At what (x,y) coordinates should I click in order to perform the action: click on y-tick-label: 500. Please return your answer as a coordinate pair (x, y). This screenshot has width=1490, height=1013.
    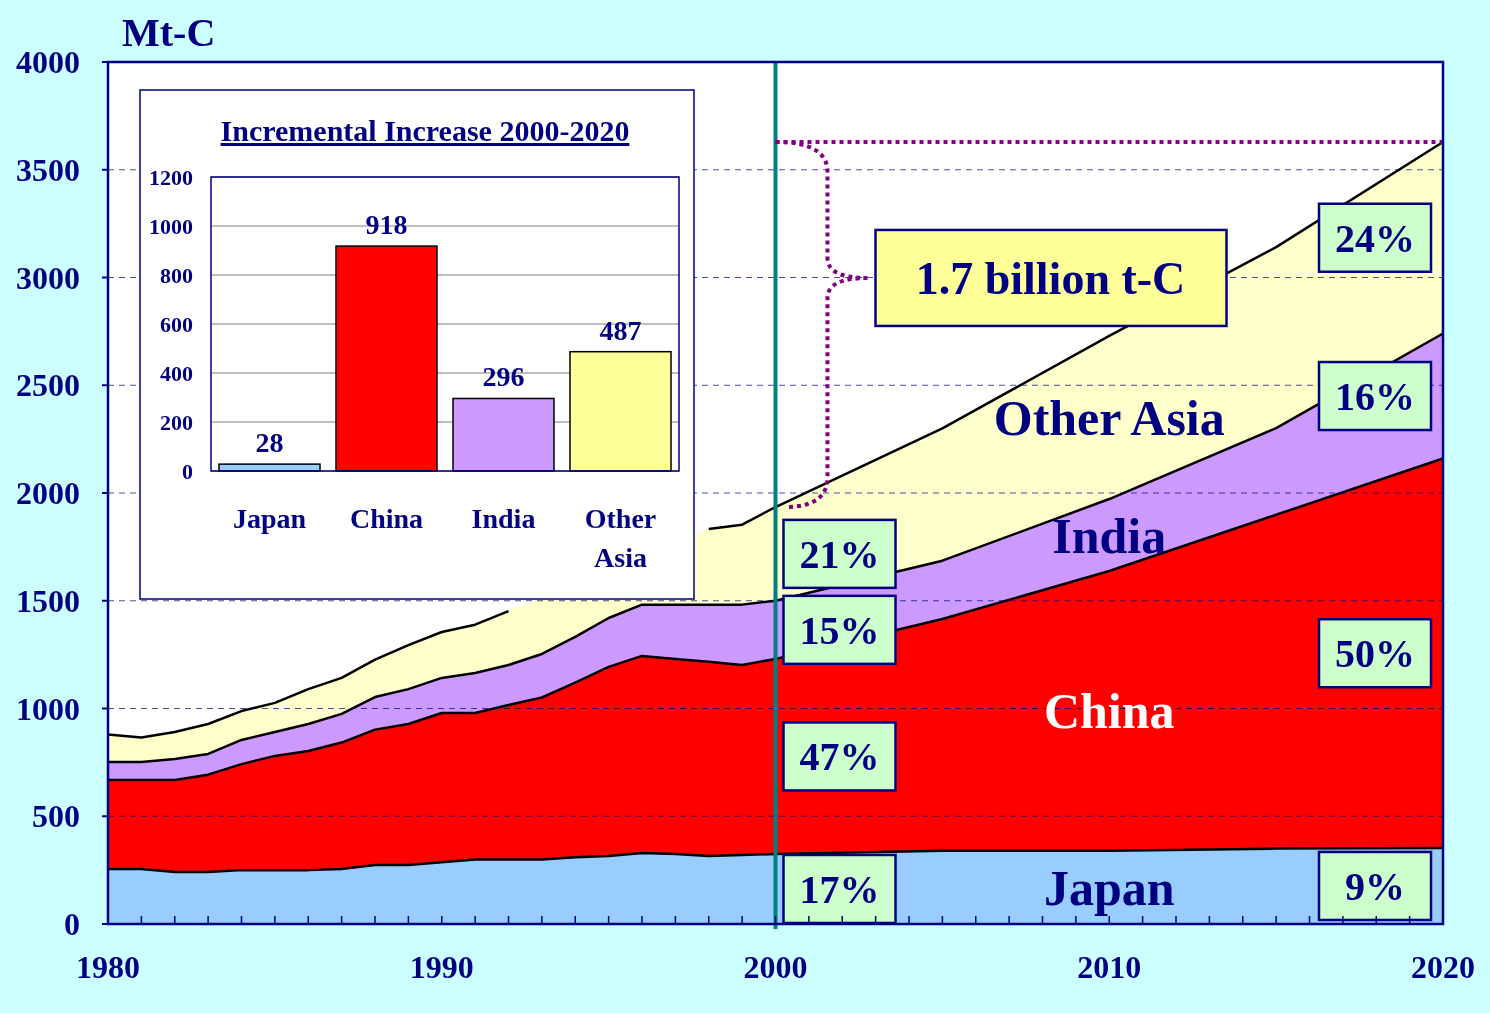
    Looking at the image, I should click on (56, 816).